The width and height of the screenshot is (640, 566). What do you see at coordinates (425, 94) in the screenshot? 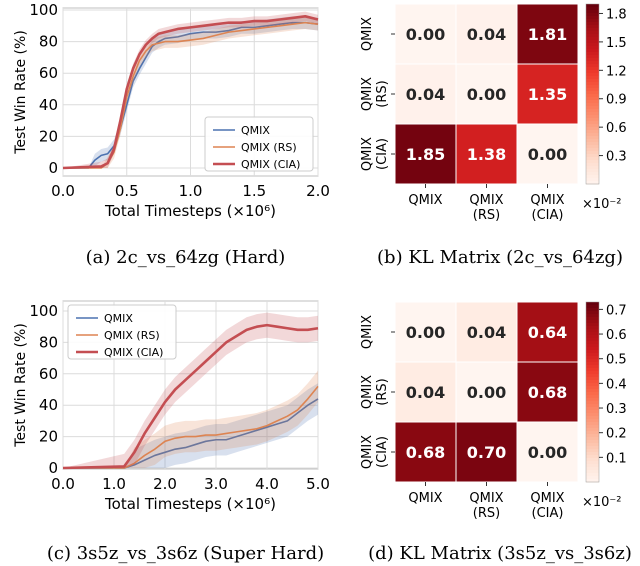
I see `cell-value: 0.04` at bounding box center [425, 94].